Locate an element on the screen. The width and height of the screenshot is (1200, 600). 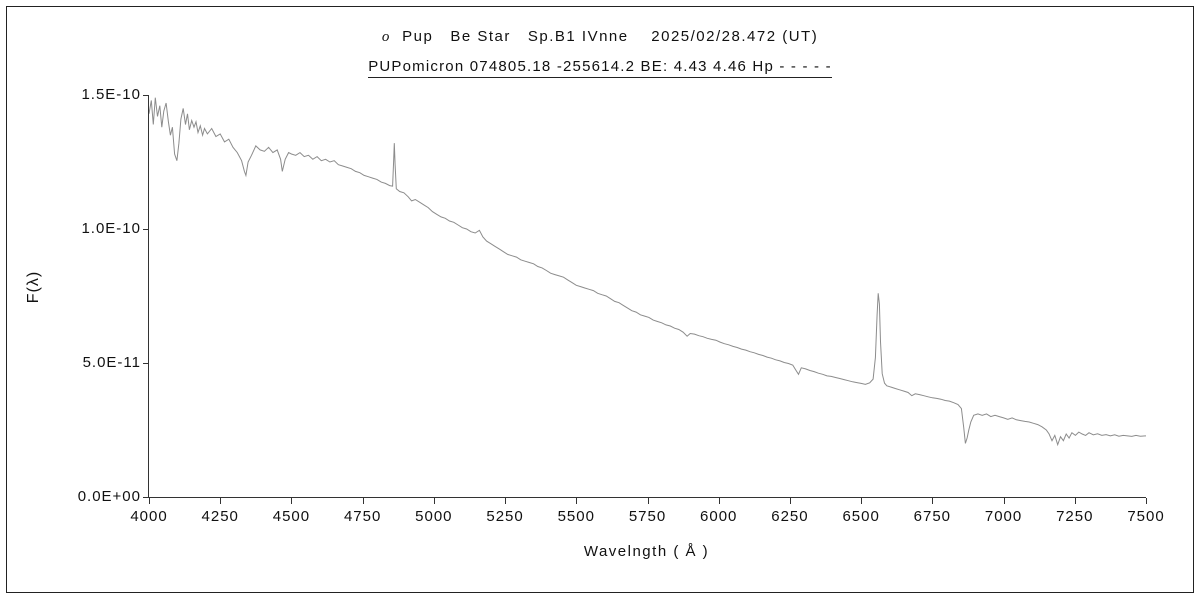
y-tick-label: 5.0E-11 is located at coordinates (111, 362).